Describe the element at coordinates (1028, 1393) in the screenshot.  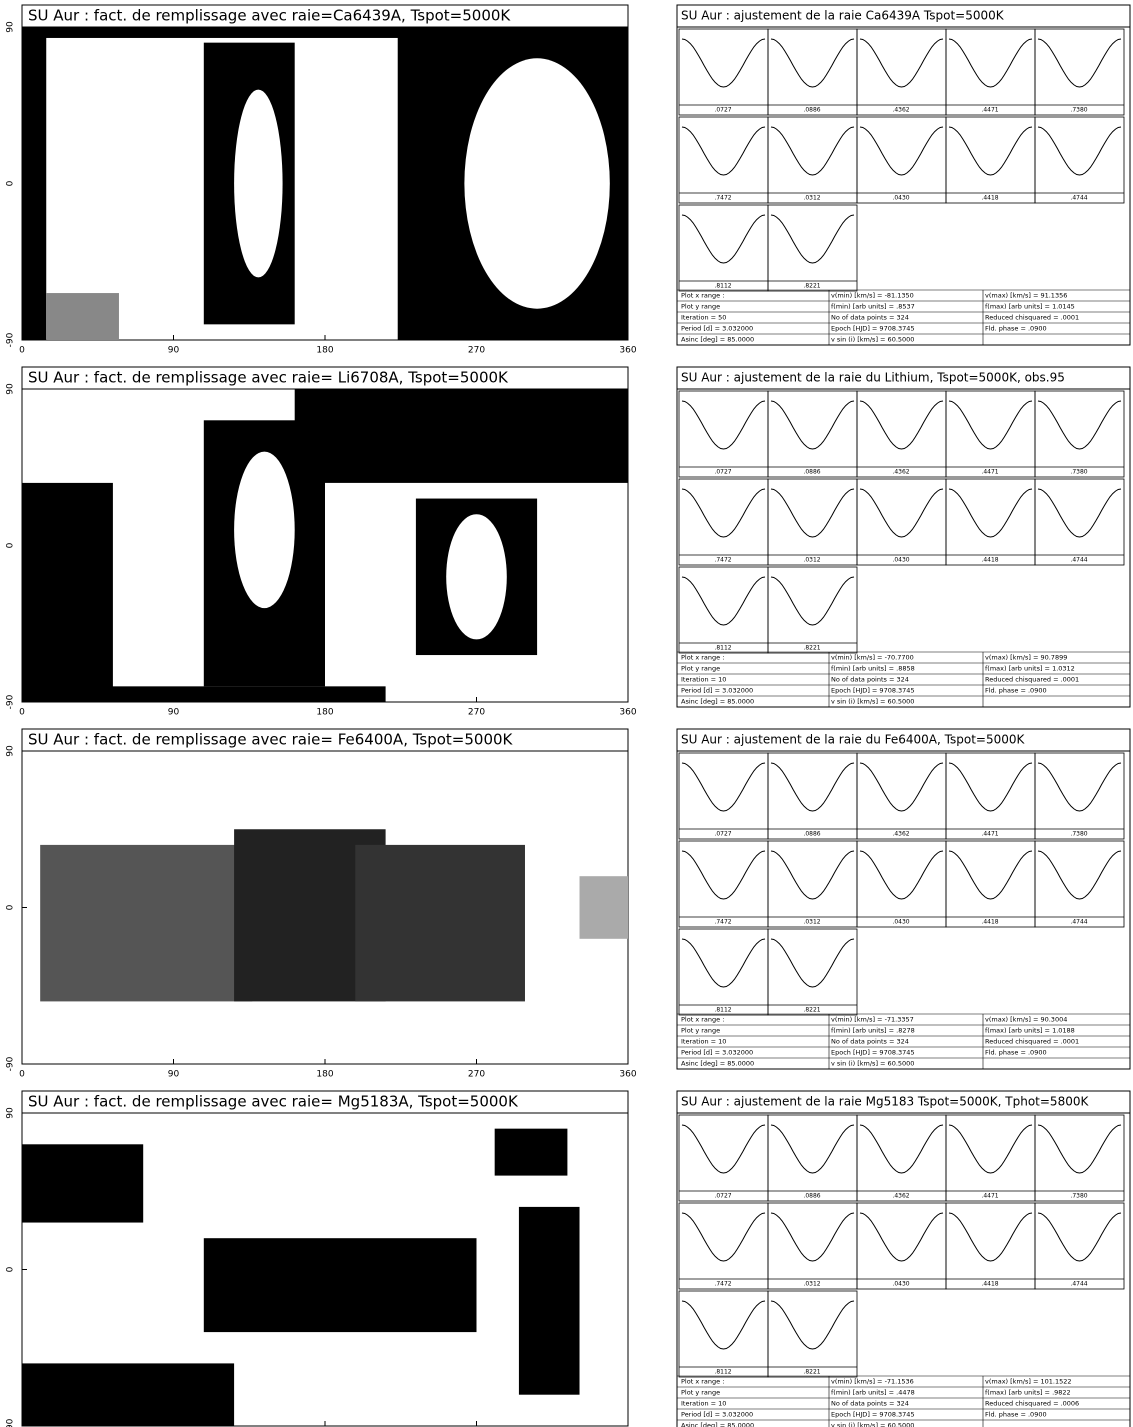
I see `table-cell: f(max) [arb units] = .9822` at that location.